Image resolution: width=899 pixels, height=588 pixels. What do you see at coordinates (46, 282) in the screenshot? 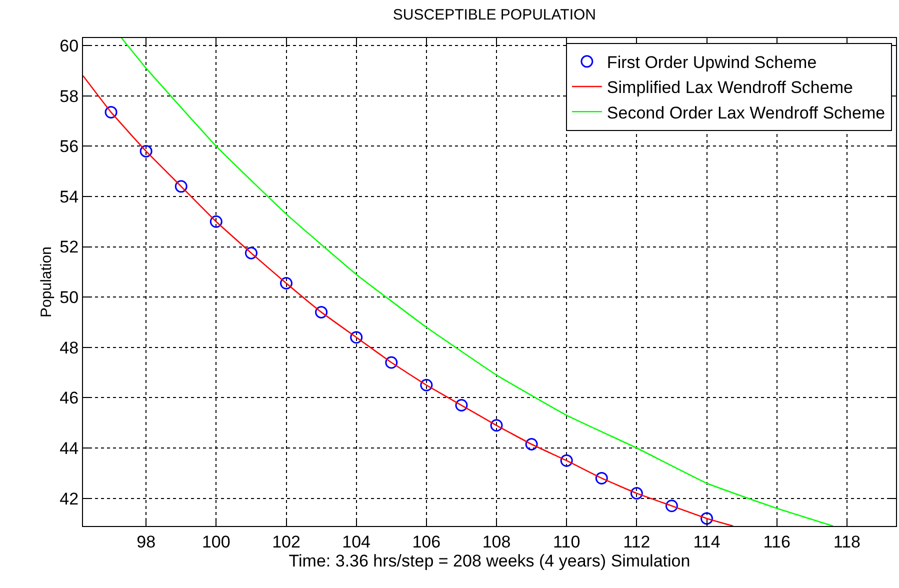
I see `y-axis-title: Population` at bounding box center [46, 282].